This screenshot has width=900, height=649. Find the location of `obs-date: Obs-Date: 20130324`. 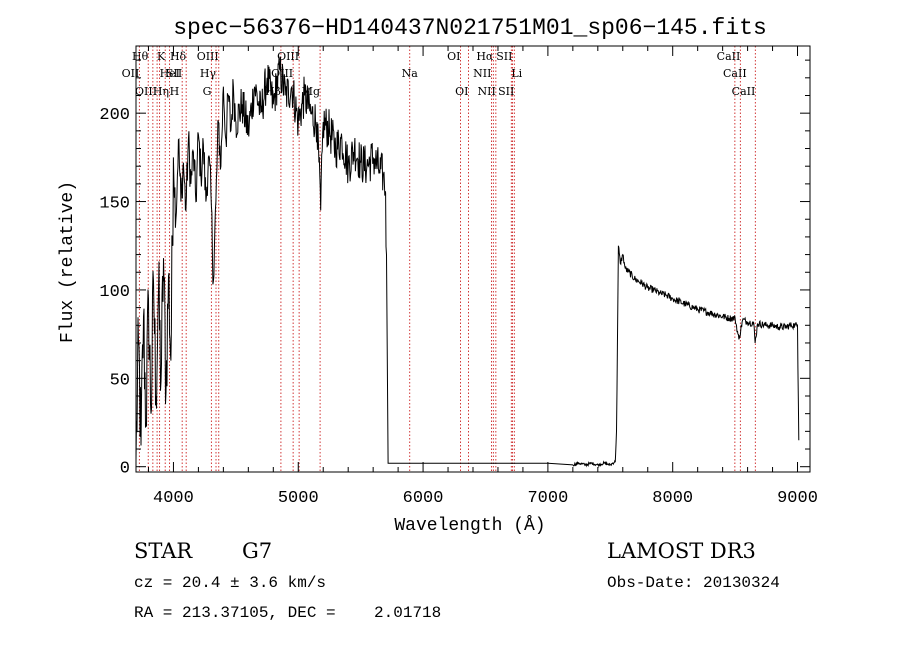

obs-date: Obs-Date: 20130324 is located at coordinates (693, 583).